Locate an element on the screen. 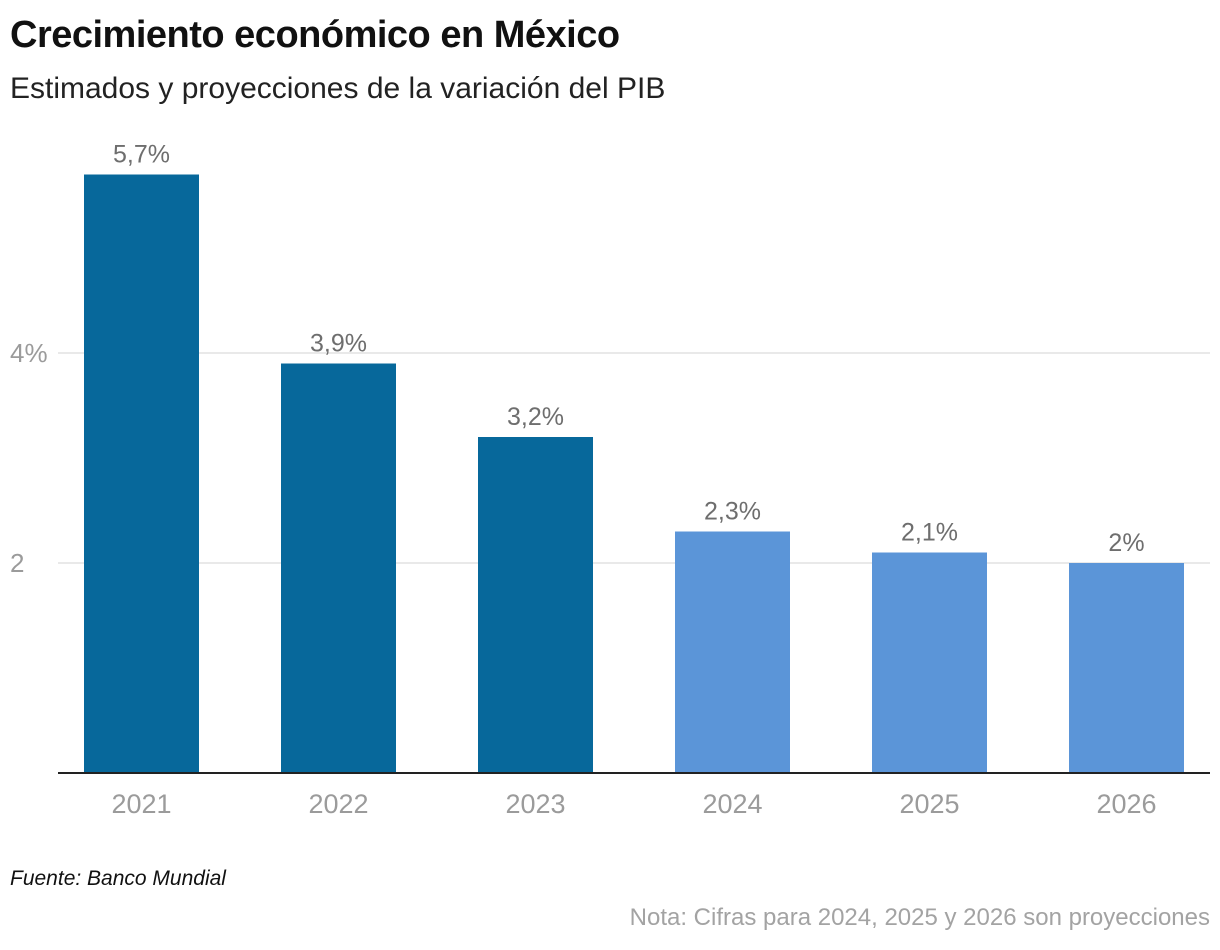  y-axis-ticks: 2 4% is located at coordinates (29, 458).